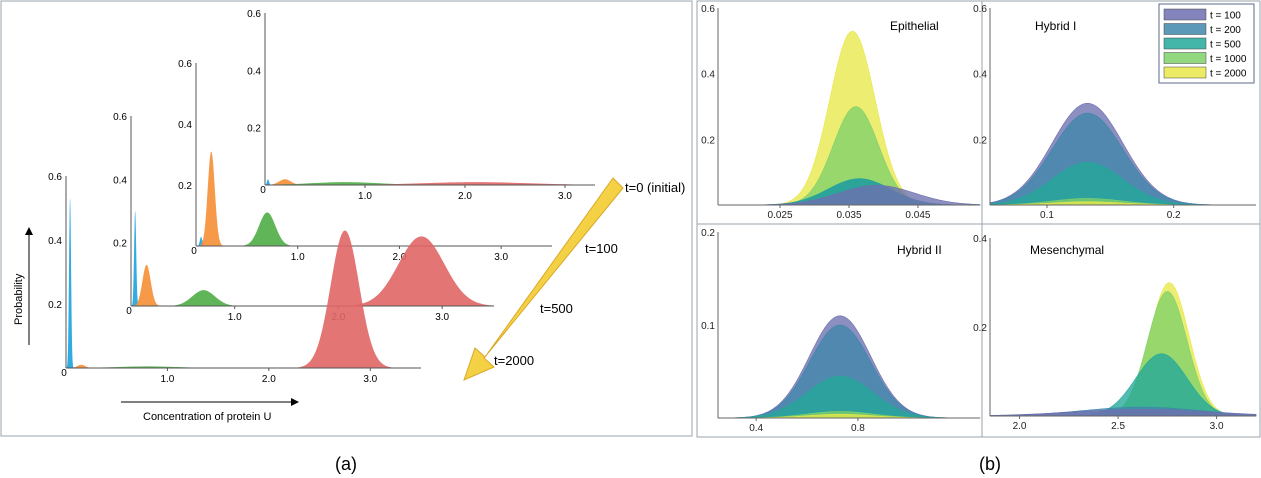 The height and width of the screenshot is (478, 1261). Describe the element at coordinates (543, 279) in the screenshot. I see `time-arrow` at that location.